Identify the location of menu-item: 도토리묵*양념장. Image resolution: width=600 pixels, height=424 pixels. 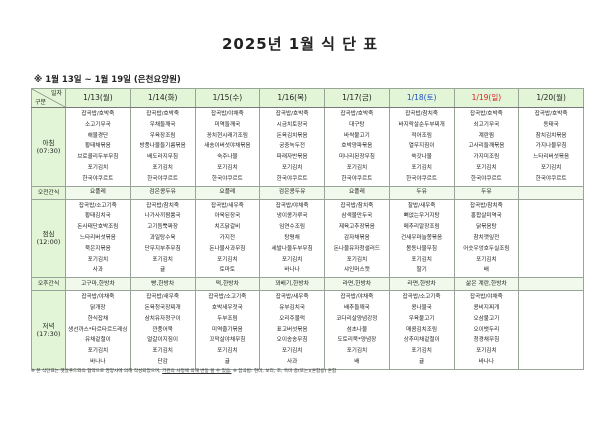
(357, 340).